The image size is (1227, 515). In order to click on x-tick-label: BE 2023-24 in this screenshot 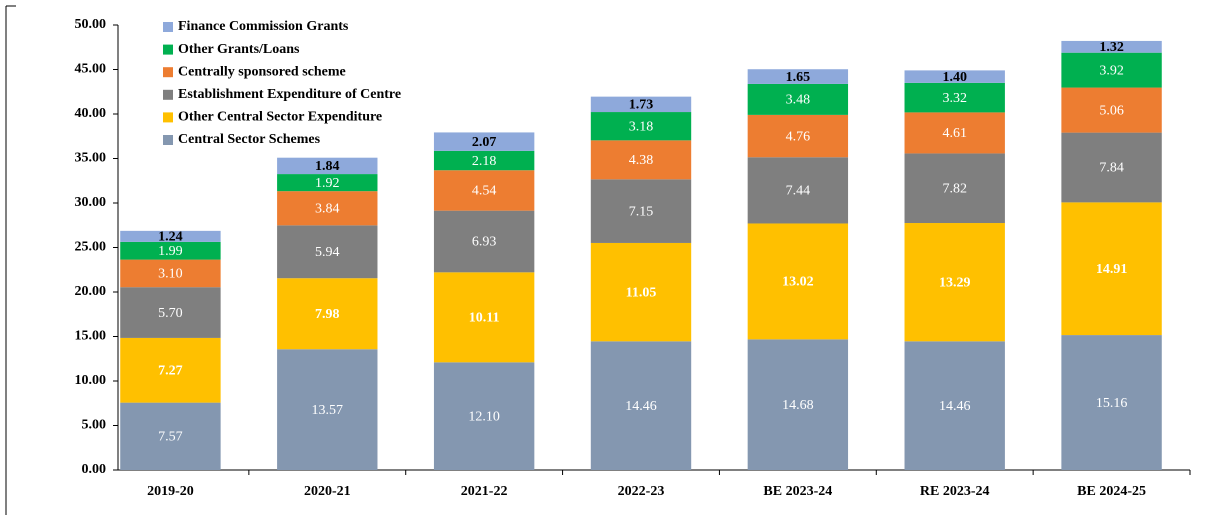, I will do `click(797, 491)`.